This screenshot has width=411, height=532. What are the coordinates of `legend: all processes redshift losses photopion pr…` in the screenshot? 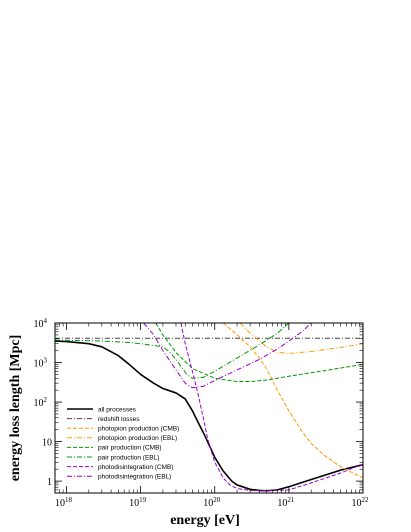 It's located at (123, 443).